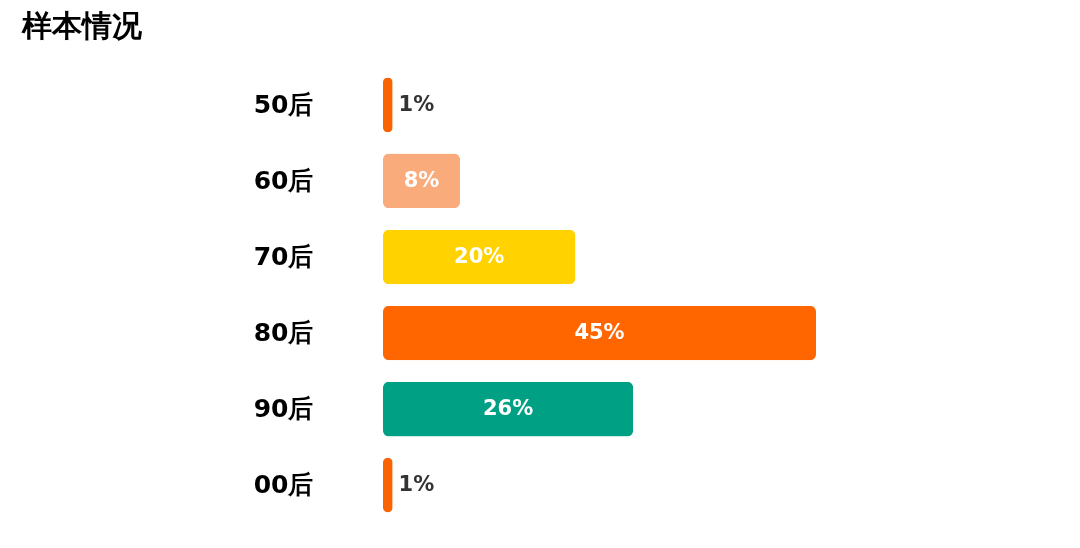 Image resolution: width=1080 pixels, height=548 pixels. I want to click on data-label: 26%, so click(508, 408).